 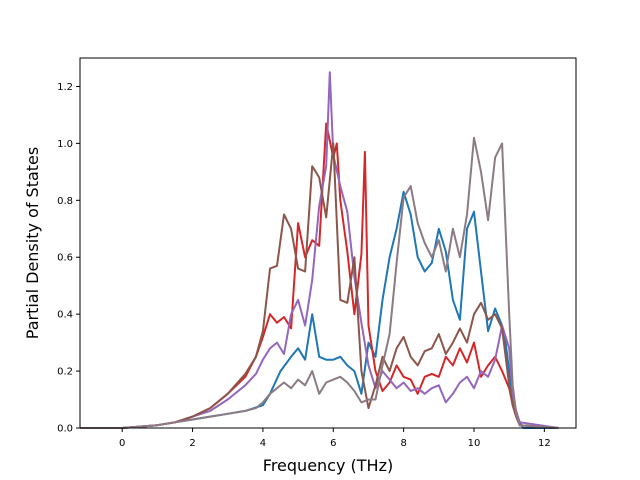 I want to click on x-axis-ticks: 0 2 4 6 8 10 12, so click(x=335, y=438).